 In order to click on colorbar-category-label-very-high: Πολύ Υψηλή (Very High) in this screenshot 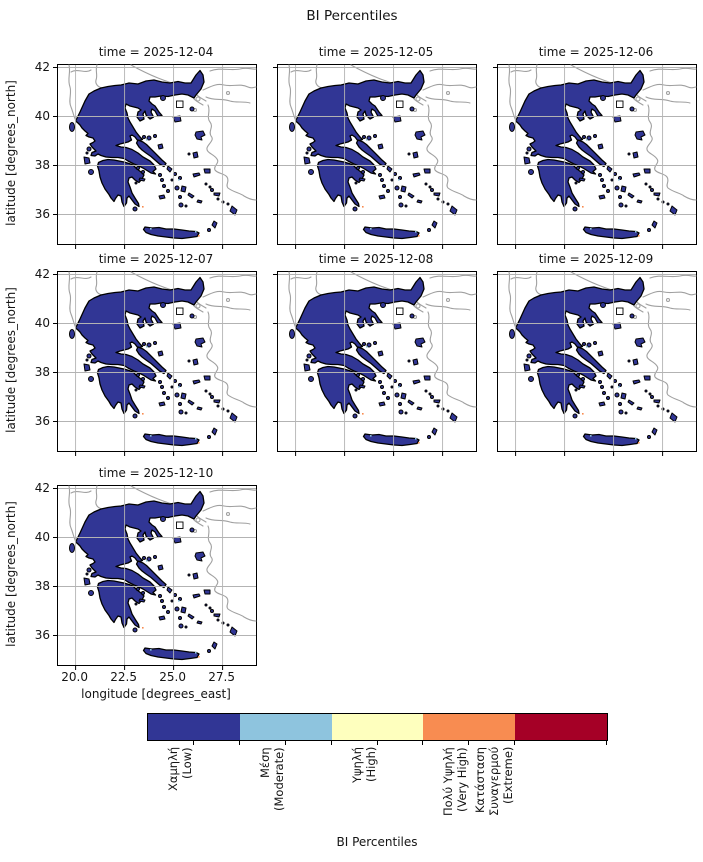, I will do `click(455, 800)`.